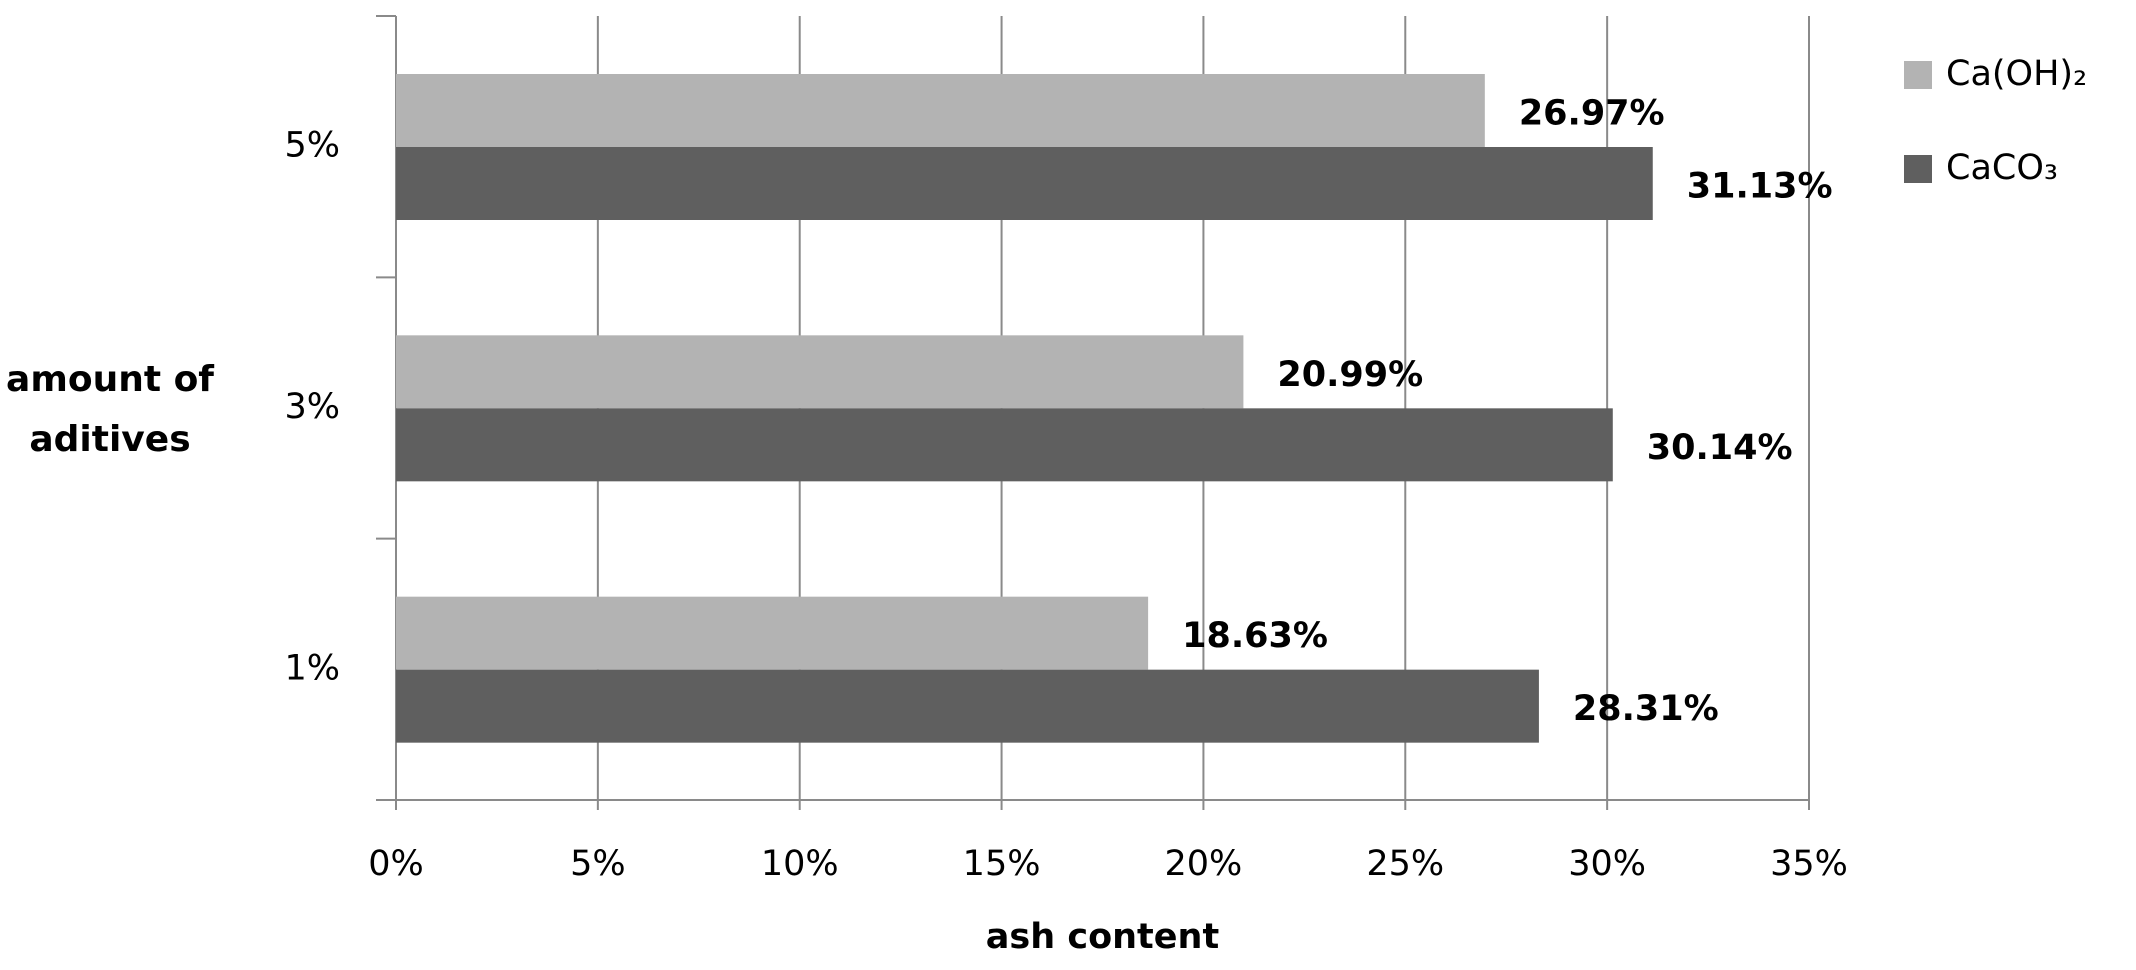 This screenshot has width=2136, height=970. What do you see at coordinates (1720, 448) in the screenshot?
I see `value-label: 30.14%` at bounding box center [1720, 448].